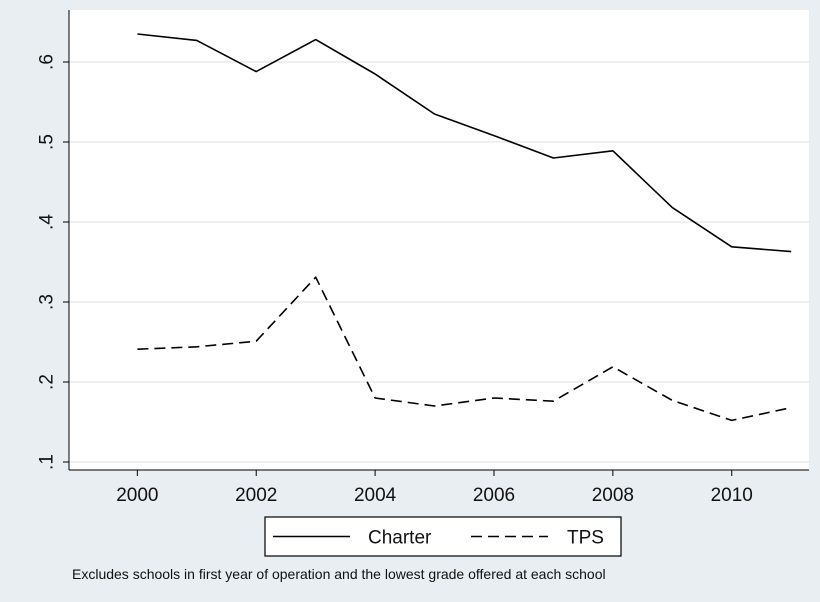  What do you see at coordinates (375, 495) in the screenshot?
I see `x-tick-label-2: 2004` at bounding box center [375, 495].